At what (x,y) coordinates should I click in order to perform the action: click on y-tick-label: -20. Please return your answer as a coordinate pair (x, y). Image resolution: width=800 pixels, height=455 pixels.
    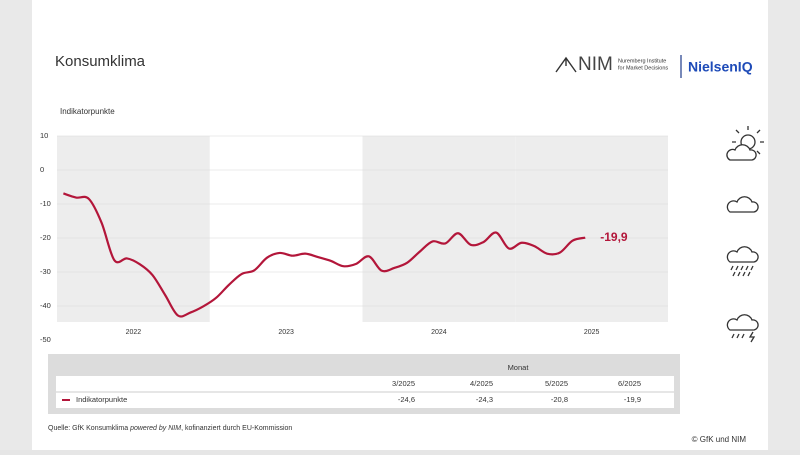
    Looking at the image, I should click on (45, 237).